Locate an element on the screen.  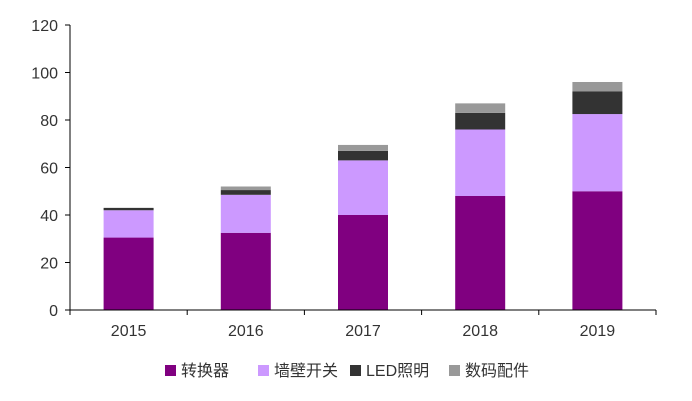
legend: 转换器 墙壁开关 LED照明 数码配件 is located at coordinates (347, 370).